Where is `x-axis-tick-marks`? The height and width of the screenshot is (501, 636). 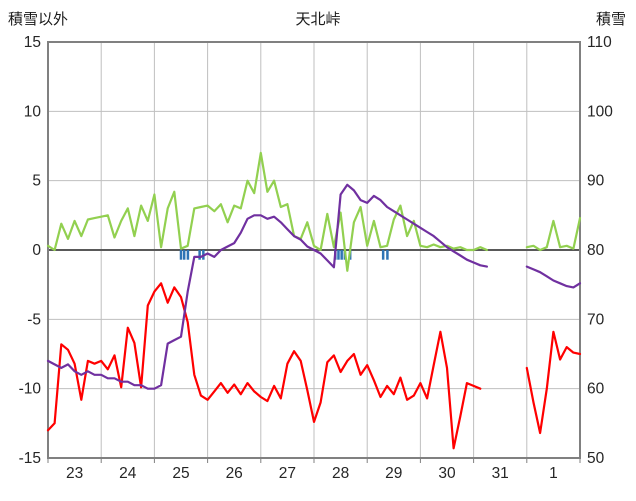 x-axis-tick-marks is located at coordinates (314, 460).